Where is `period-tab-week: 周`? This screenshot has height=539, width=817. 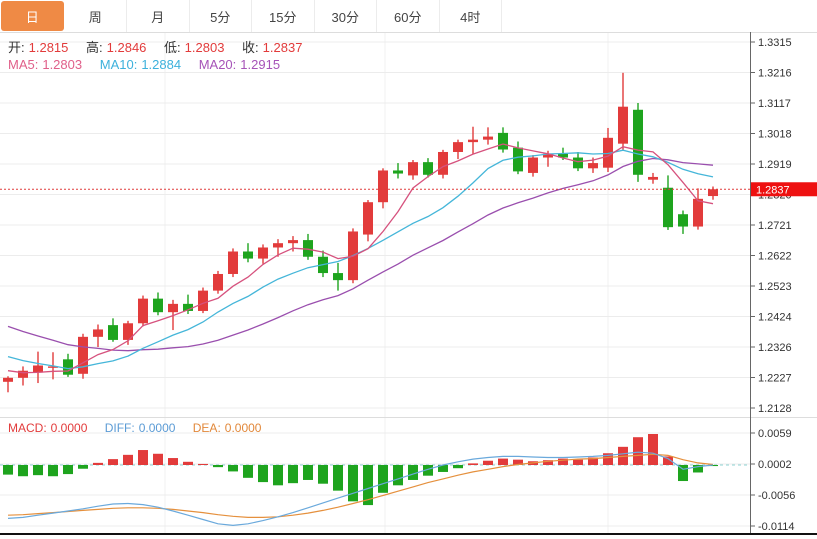 period-tab-week: 周 is located at coordinates (95, 16).